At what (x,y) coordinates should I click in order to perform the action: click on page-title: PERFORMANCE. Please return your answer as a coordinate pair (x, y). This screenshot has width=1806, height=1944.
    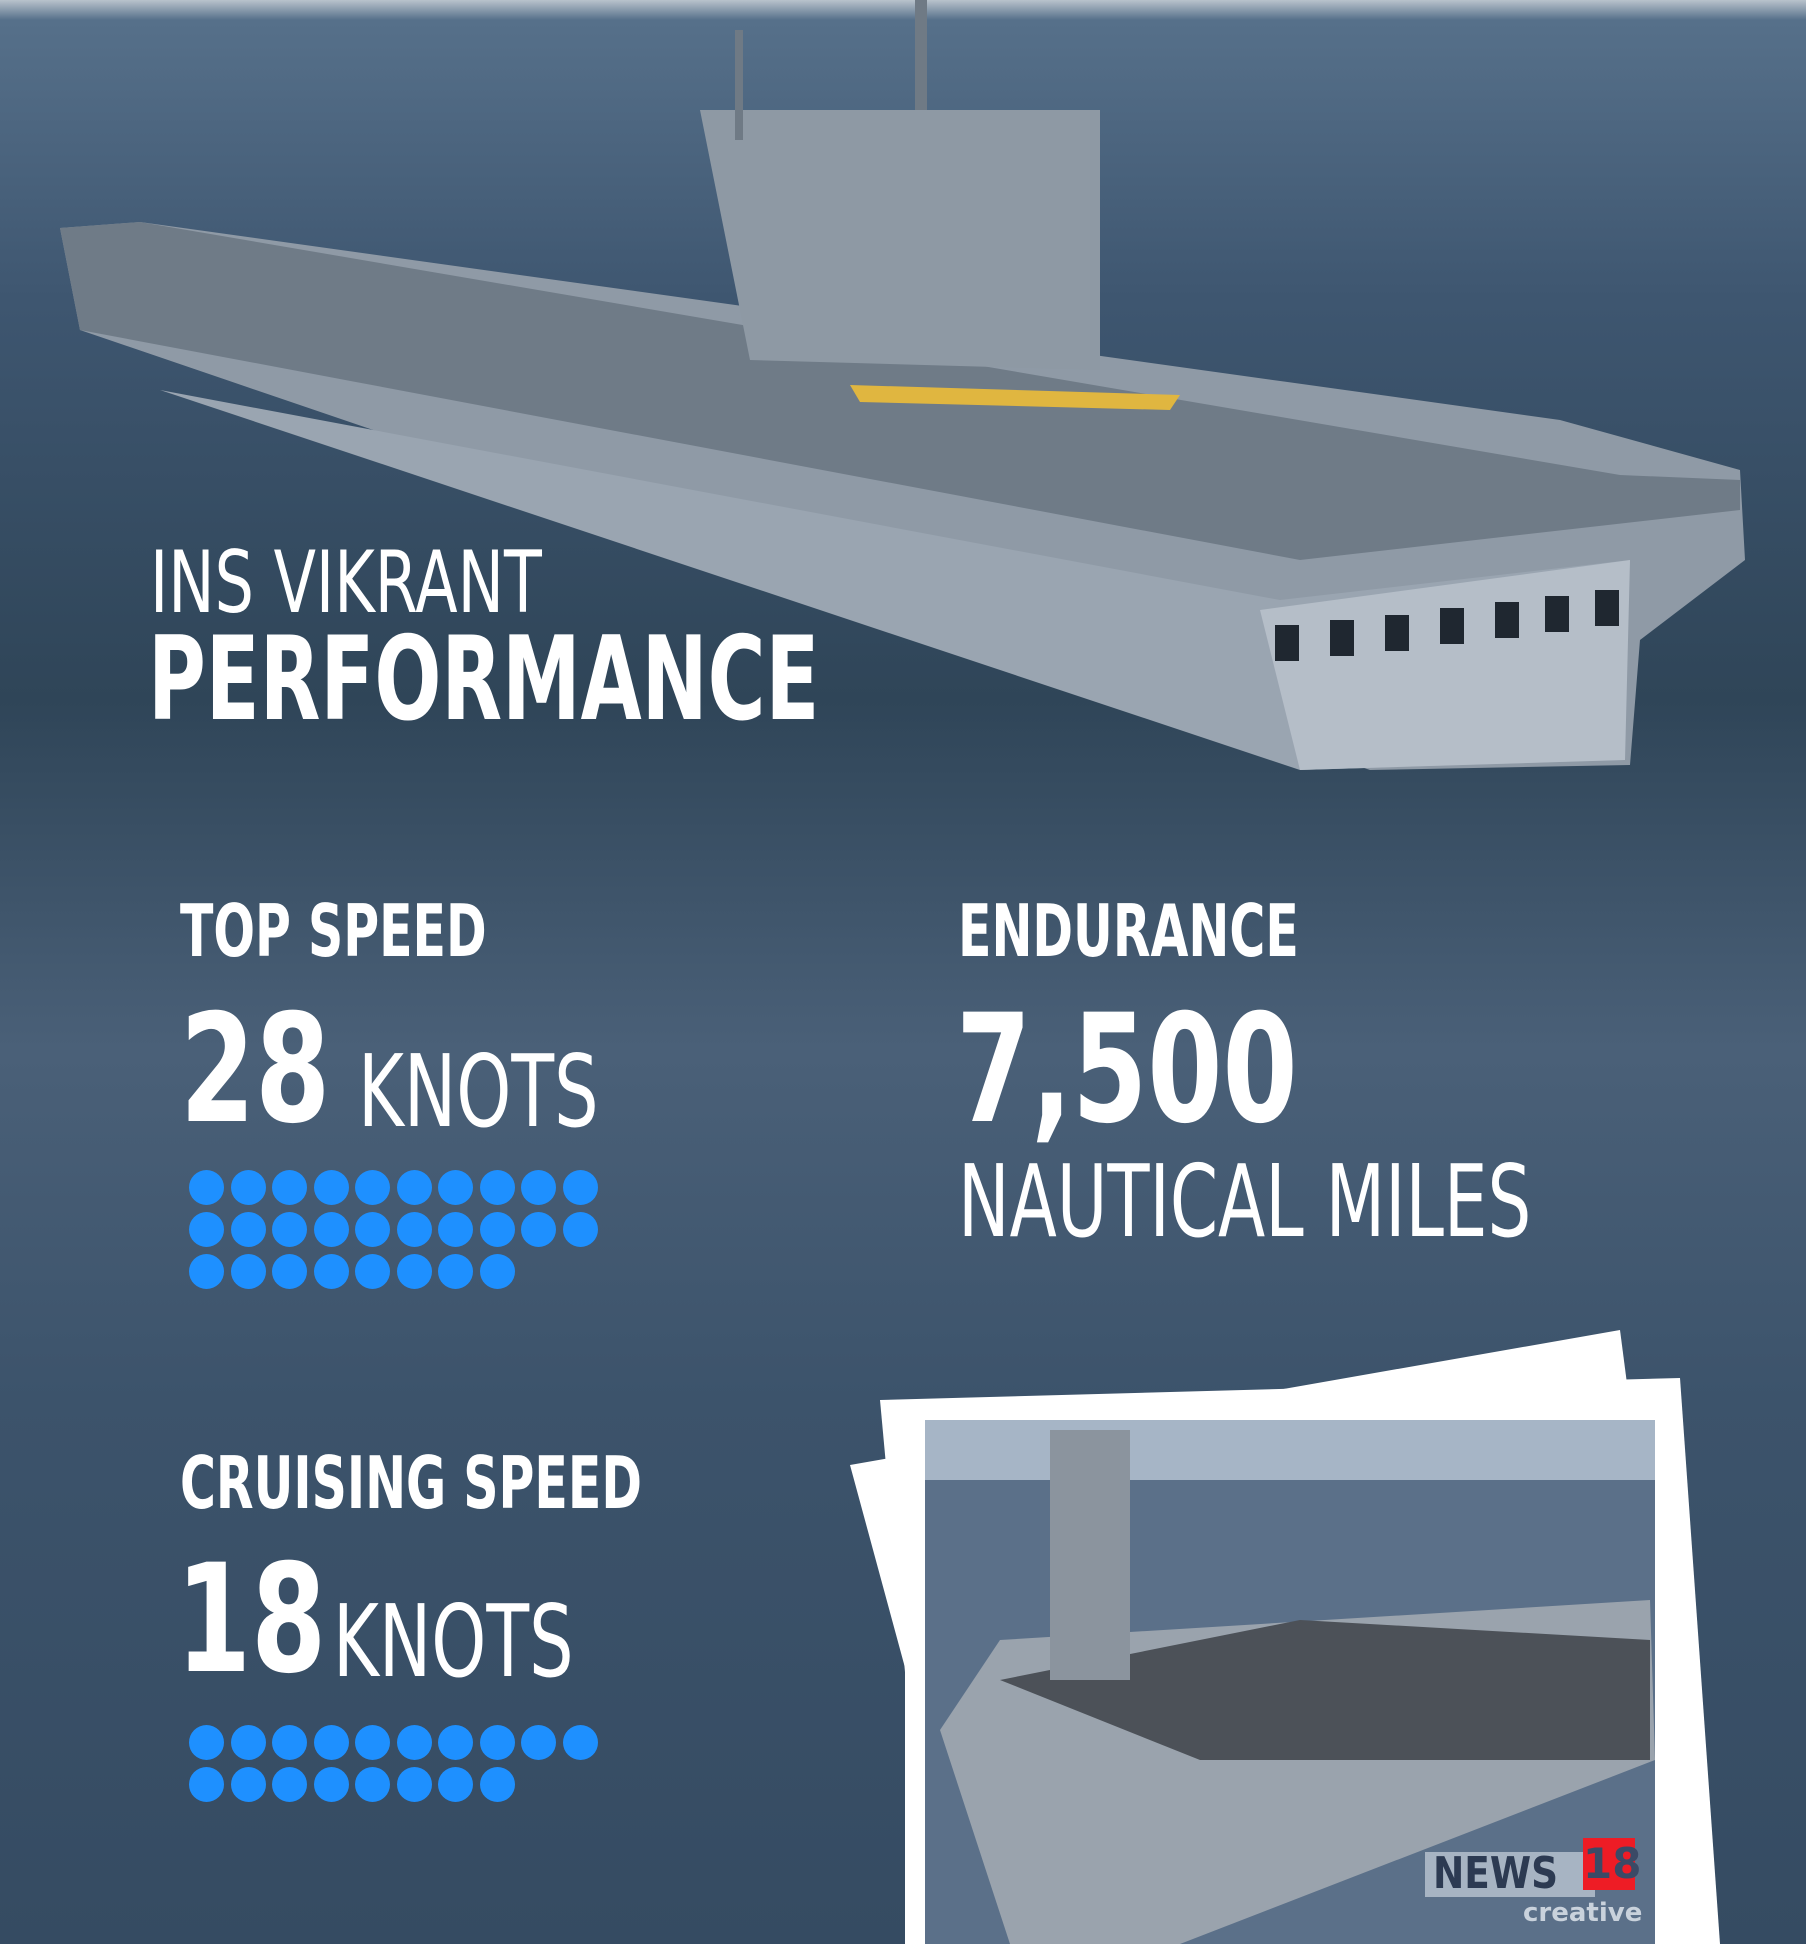
    Looking at the image, I should click on (484, 679).